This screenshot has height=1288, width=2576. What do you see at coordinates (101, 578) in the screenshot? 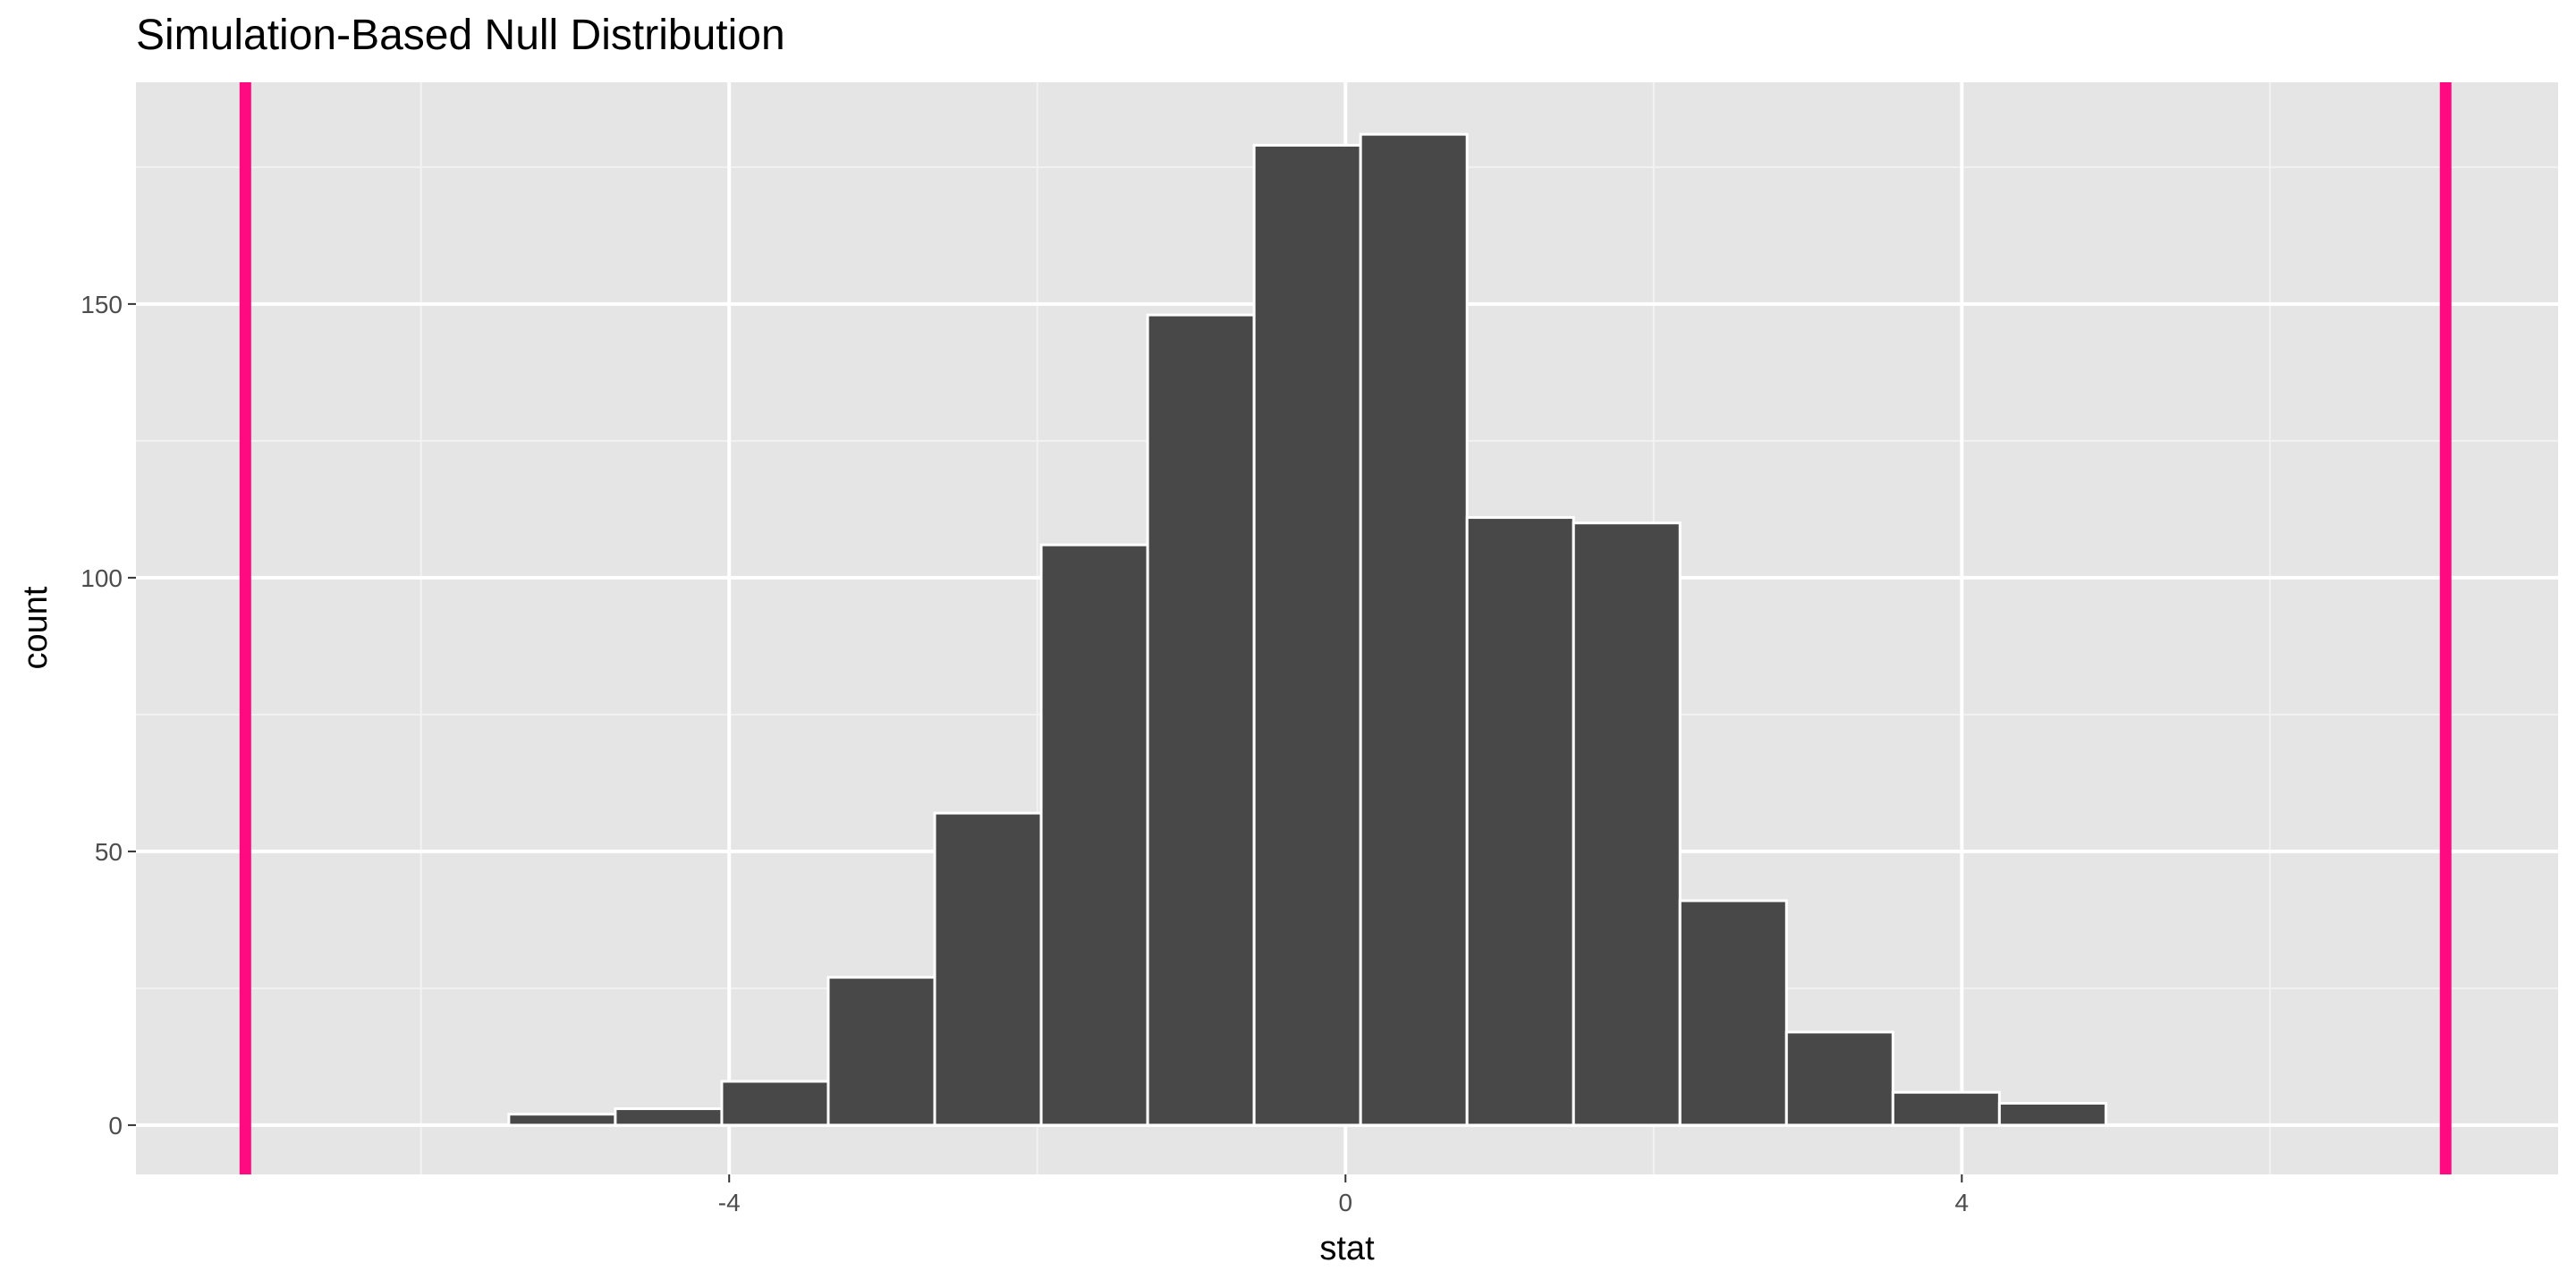
I see `y-tick-label: 100` at bounding box center [101, 578].